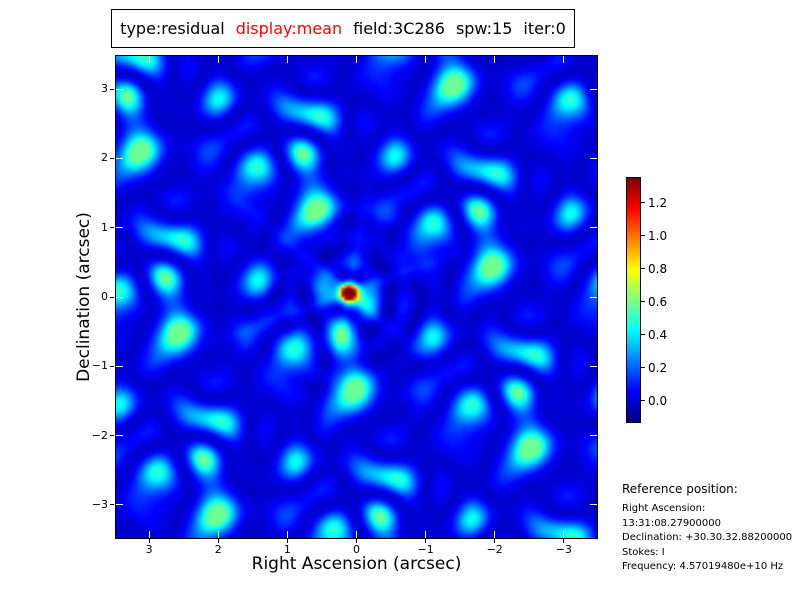  I want to click on colorbar-tick-label: 0.4, so click(658, 334).